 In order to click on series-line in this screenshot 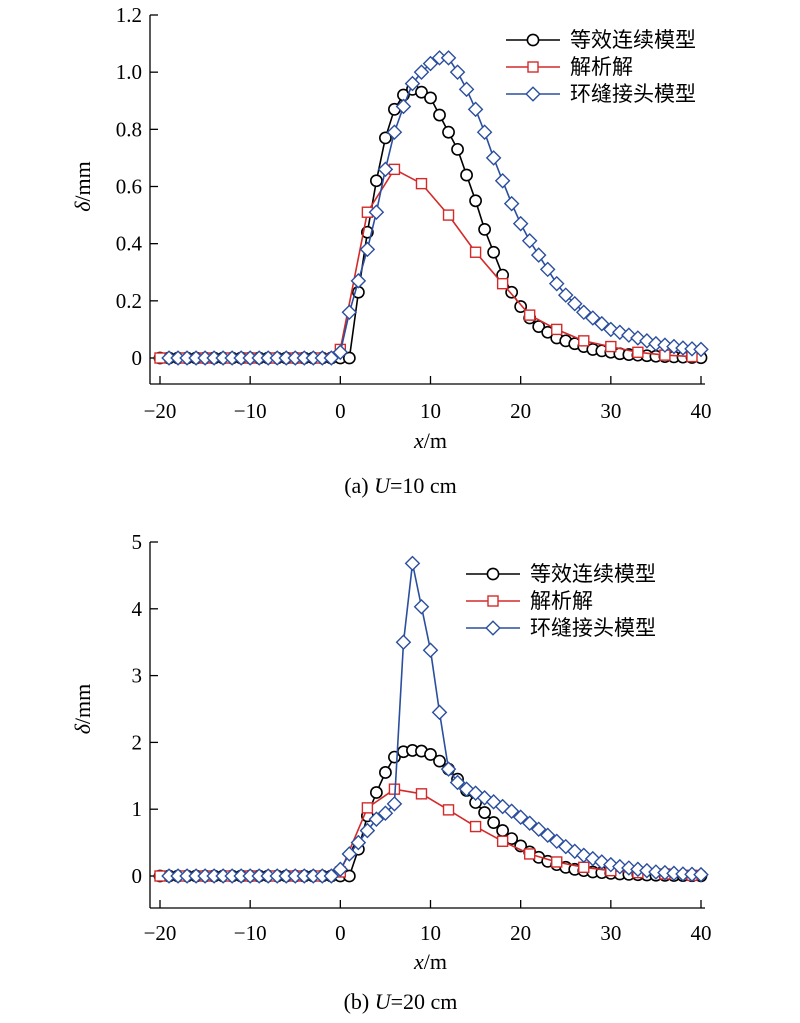, I will do `click(431, 813)`.